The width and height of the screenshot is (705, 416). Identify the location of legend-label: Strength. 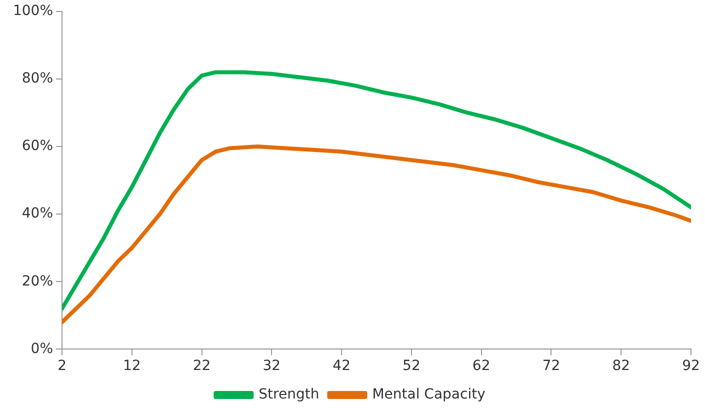
(289, 394).